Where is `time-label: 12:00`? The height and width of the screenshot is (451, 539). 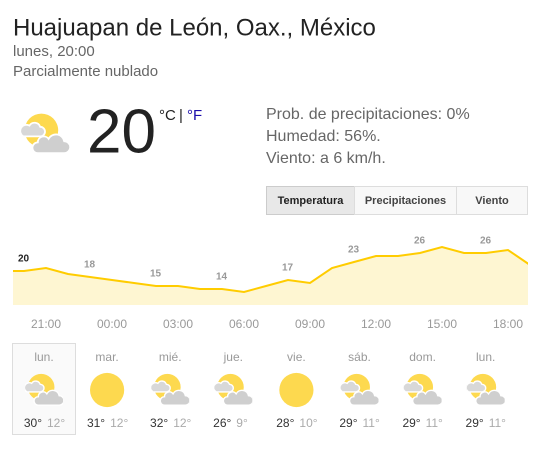 time-label: 12:00 is located at coordinates (376, 324).